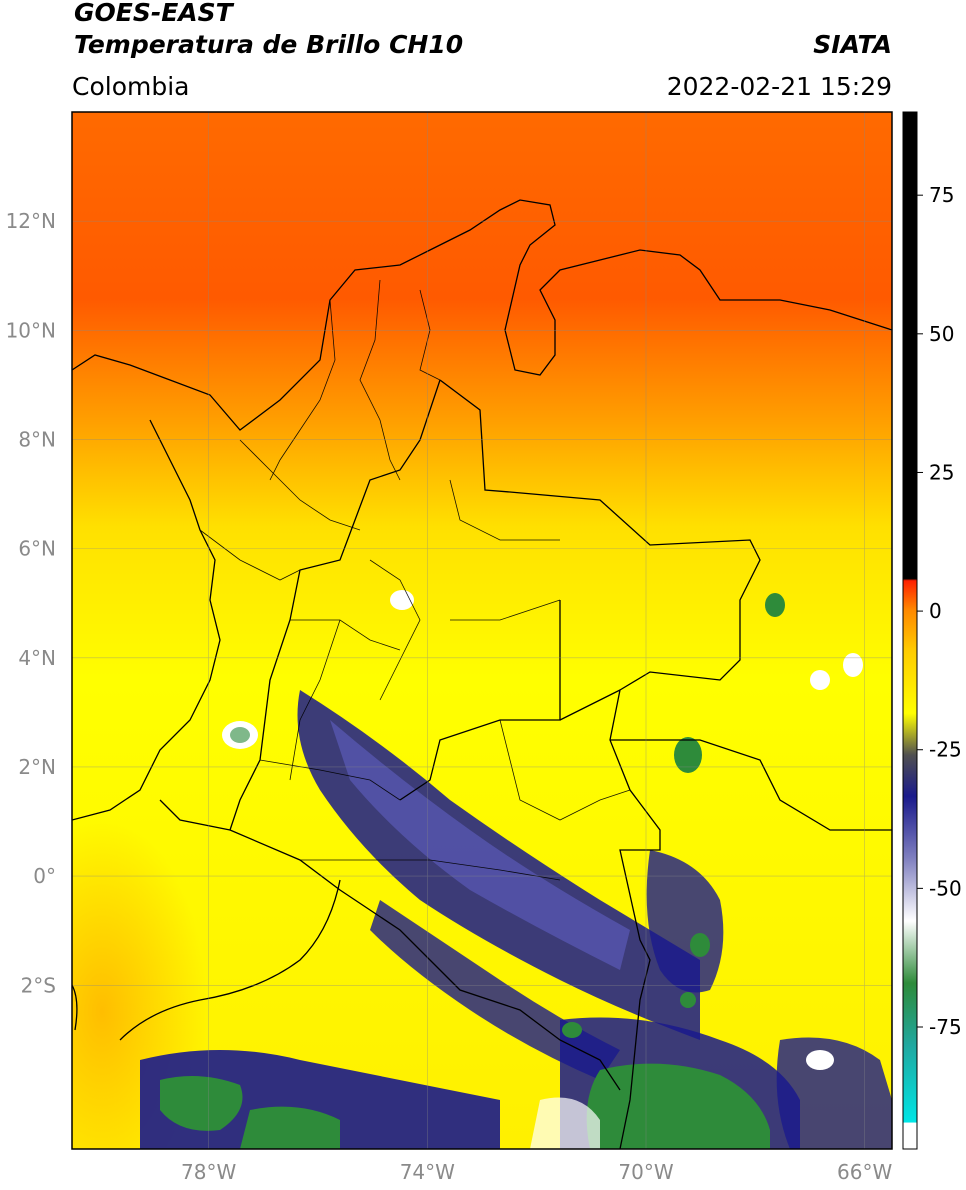 The image size is (966, 1190). What do you see at coordinates (910, 630) in the screenshot?
I see `colorbar` at bounding box center [910, 630].